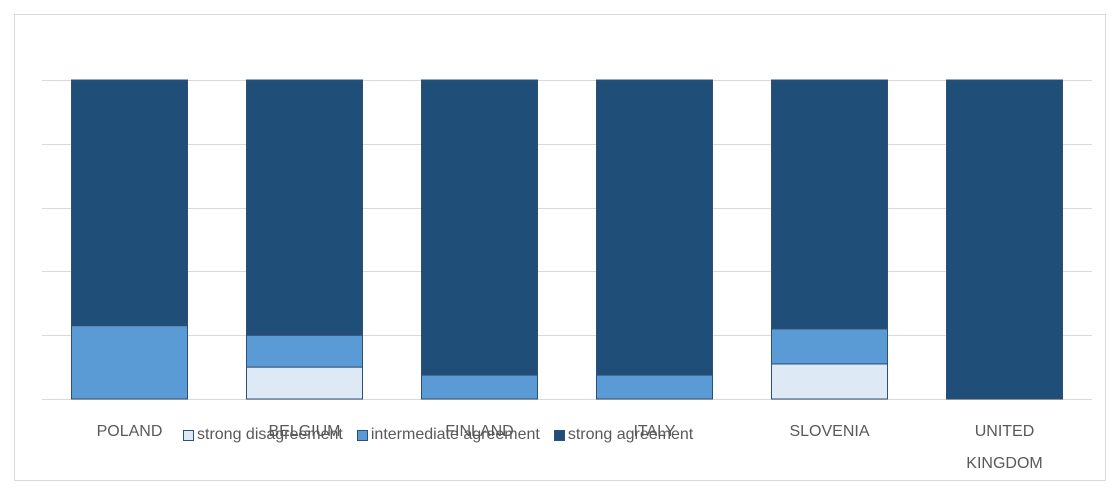 This screenshot has height=495, width=1120. What do you see at coordinates (1004, 447) in the screenshot?
I see `x-tick-label: UNITED KINGDOM` at bounding box center [1004, 447].